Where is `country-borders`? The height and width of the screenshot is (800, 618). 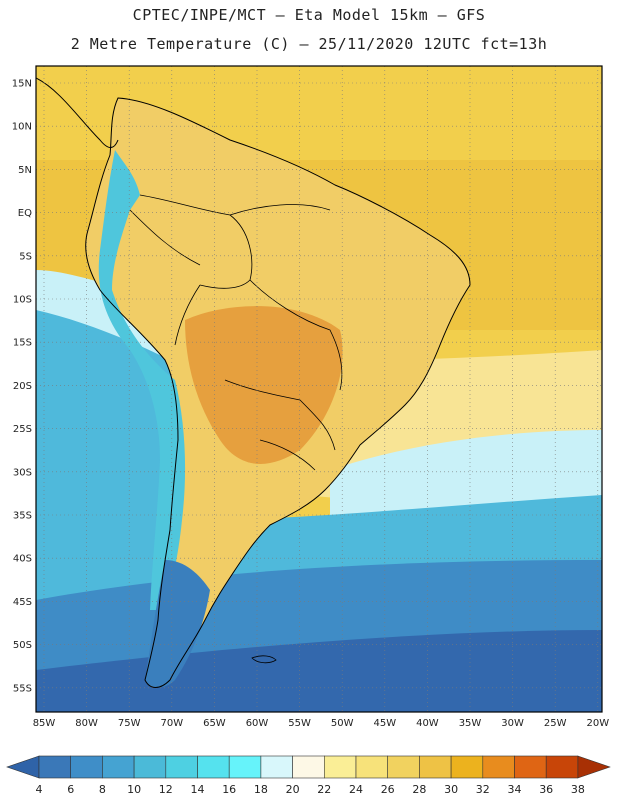
country-borders is located at coordinates (236, 332).